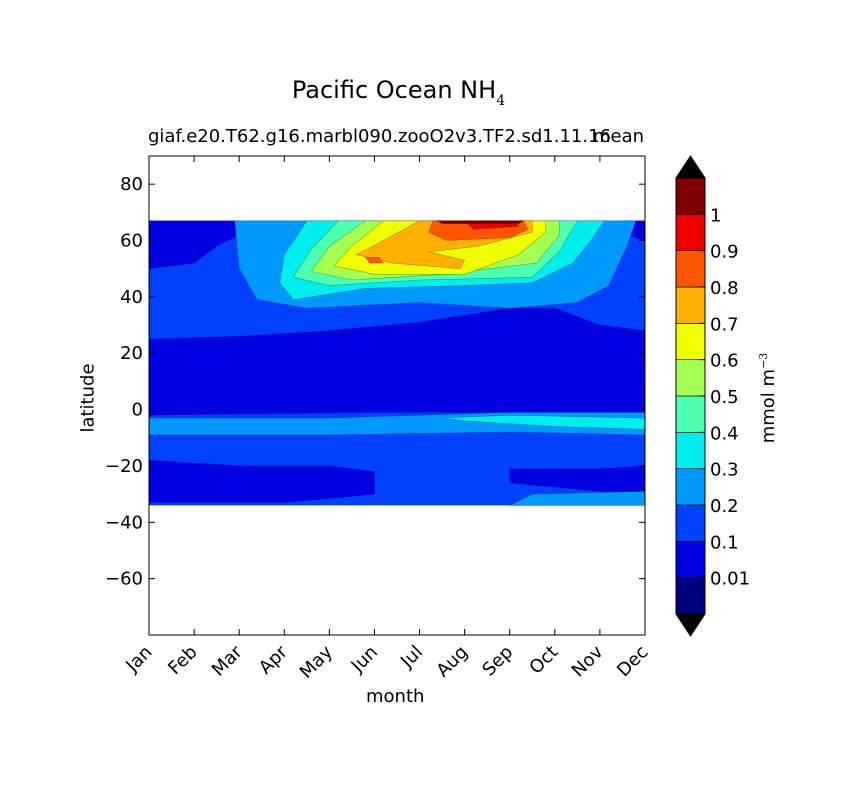 Image resolution: width=859 pixels, height=788 pixels. Describe the element at coordinates (497, 661) in the screenshot. I see `x-tick-label: Sep` at that location.